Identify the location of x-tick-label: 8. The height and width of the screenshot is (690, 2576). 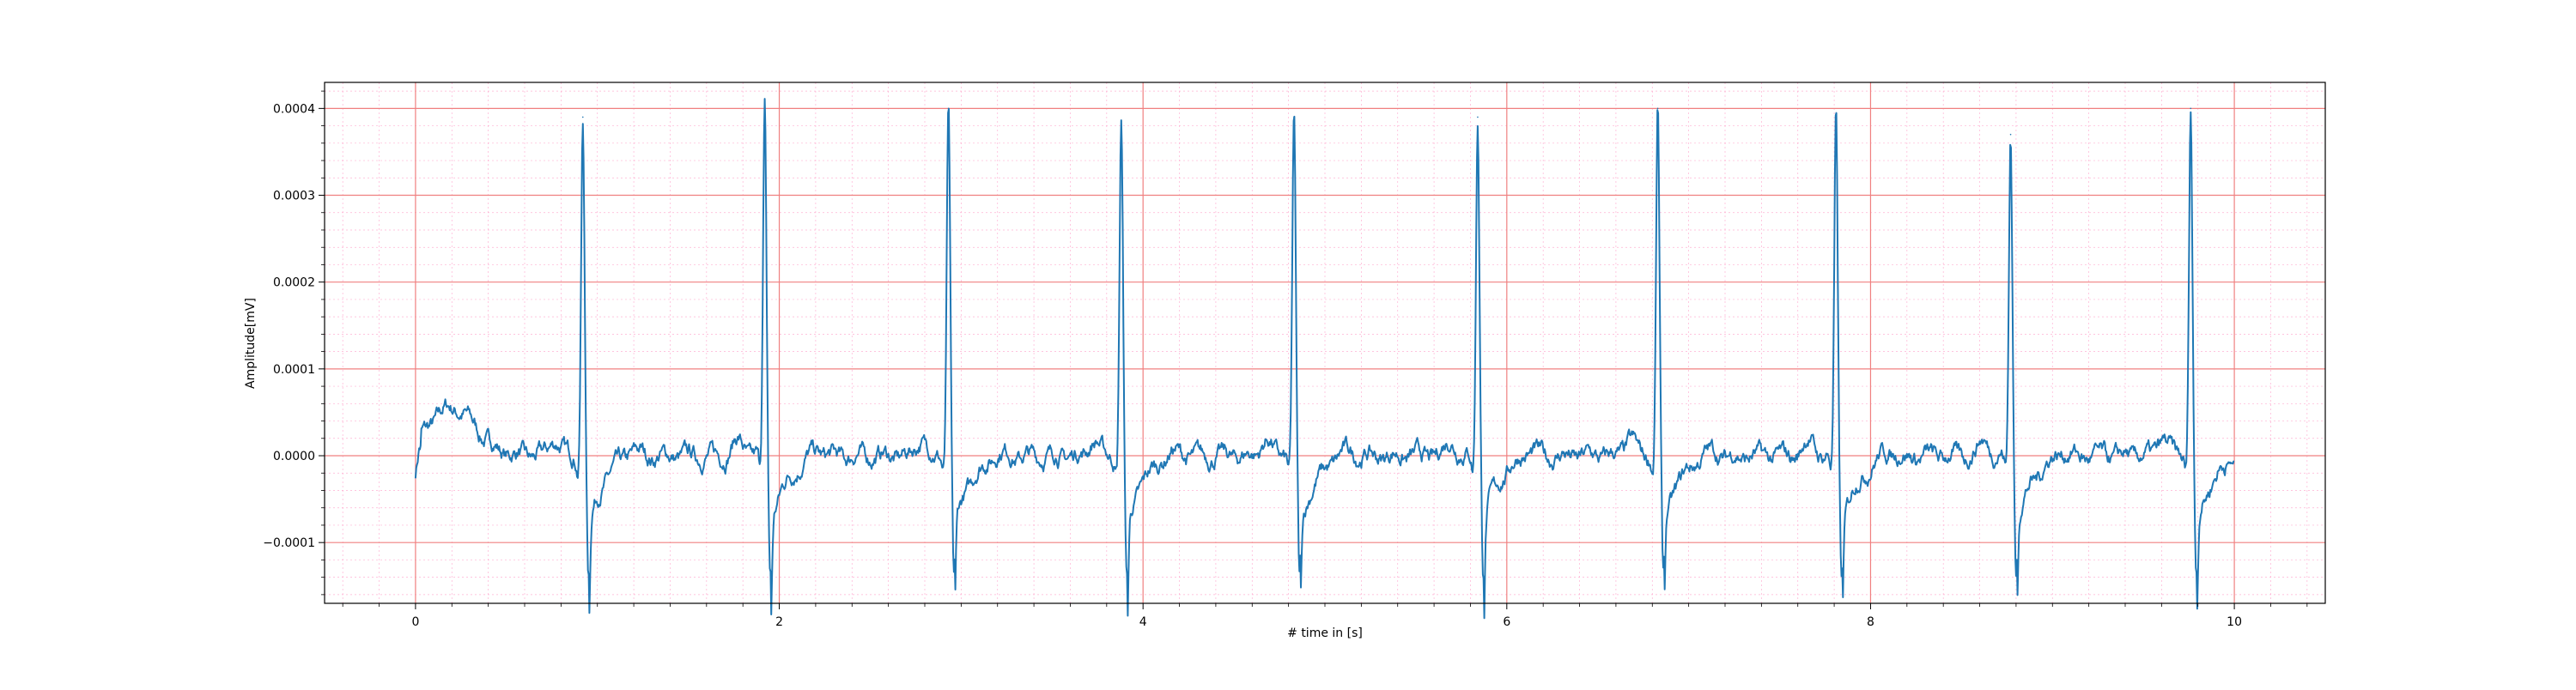
(1871, 622).